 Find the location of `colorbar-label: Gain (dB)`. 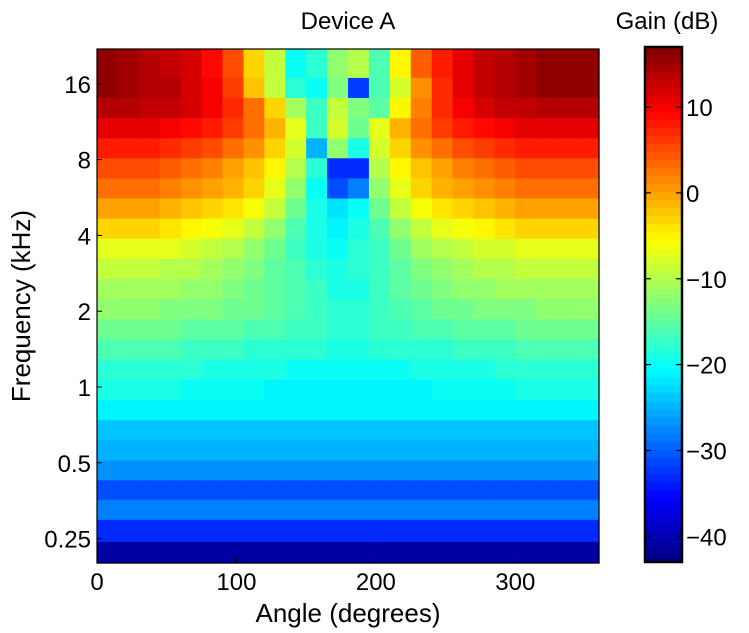

colorbar-label: Gain (dB) is located at coordinates (667, 21).